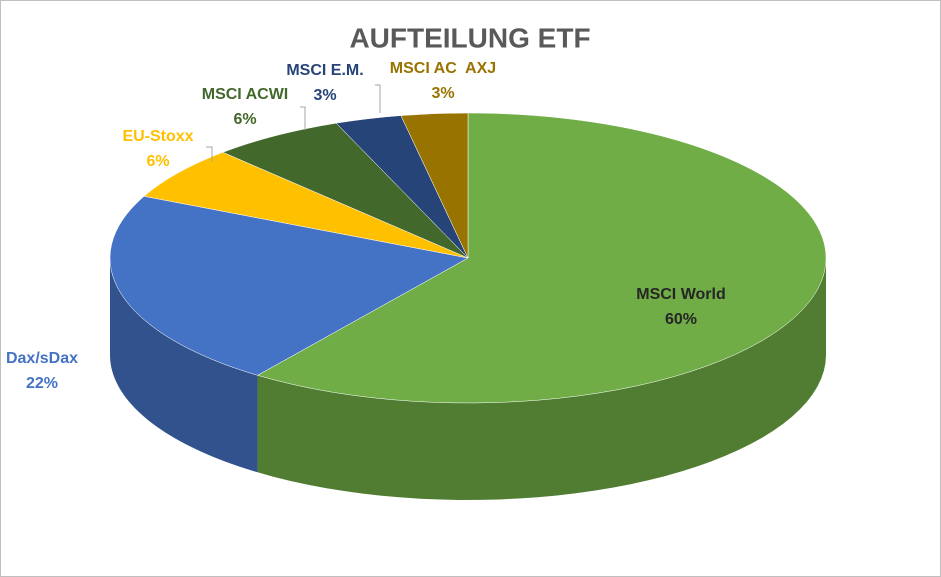 This screenshot has width=941, height=577. What do you see at coordinates (42, 383) in the screenshot?
I see `slice-value-label: 22%` at bounding box center [42, 383].